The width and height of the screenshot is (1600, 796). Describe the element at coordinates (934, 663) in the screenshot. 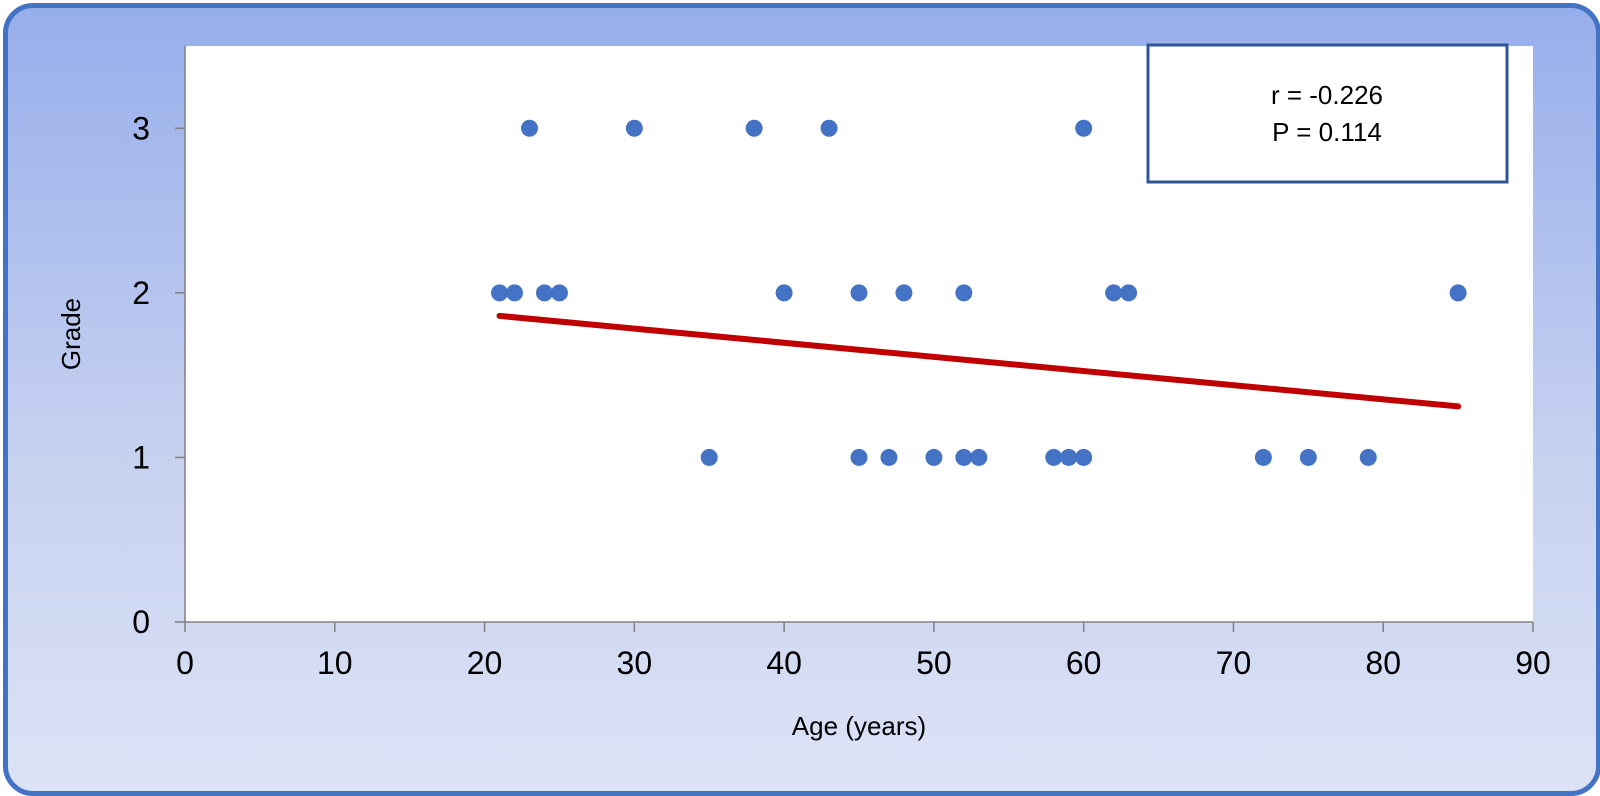

I see `x-tick-label: 50` at that location.